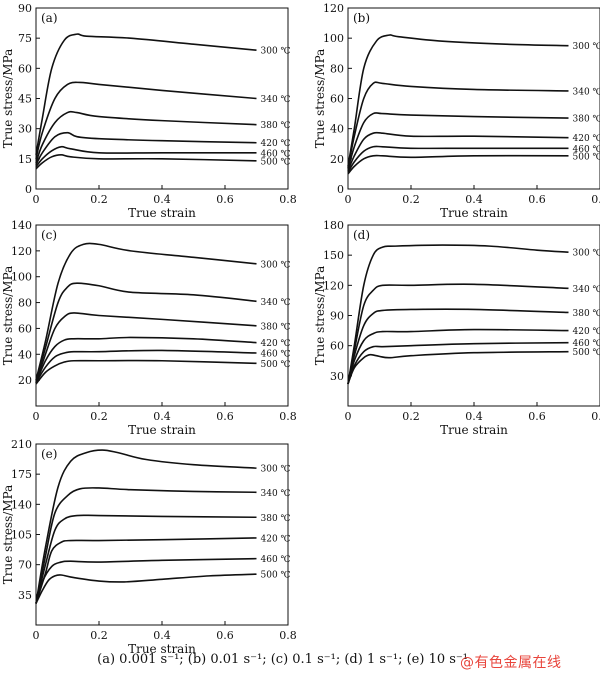  I want to click on y-tick-label: 75, so click(25, 38).